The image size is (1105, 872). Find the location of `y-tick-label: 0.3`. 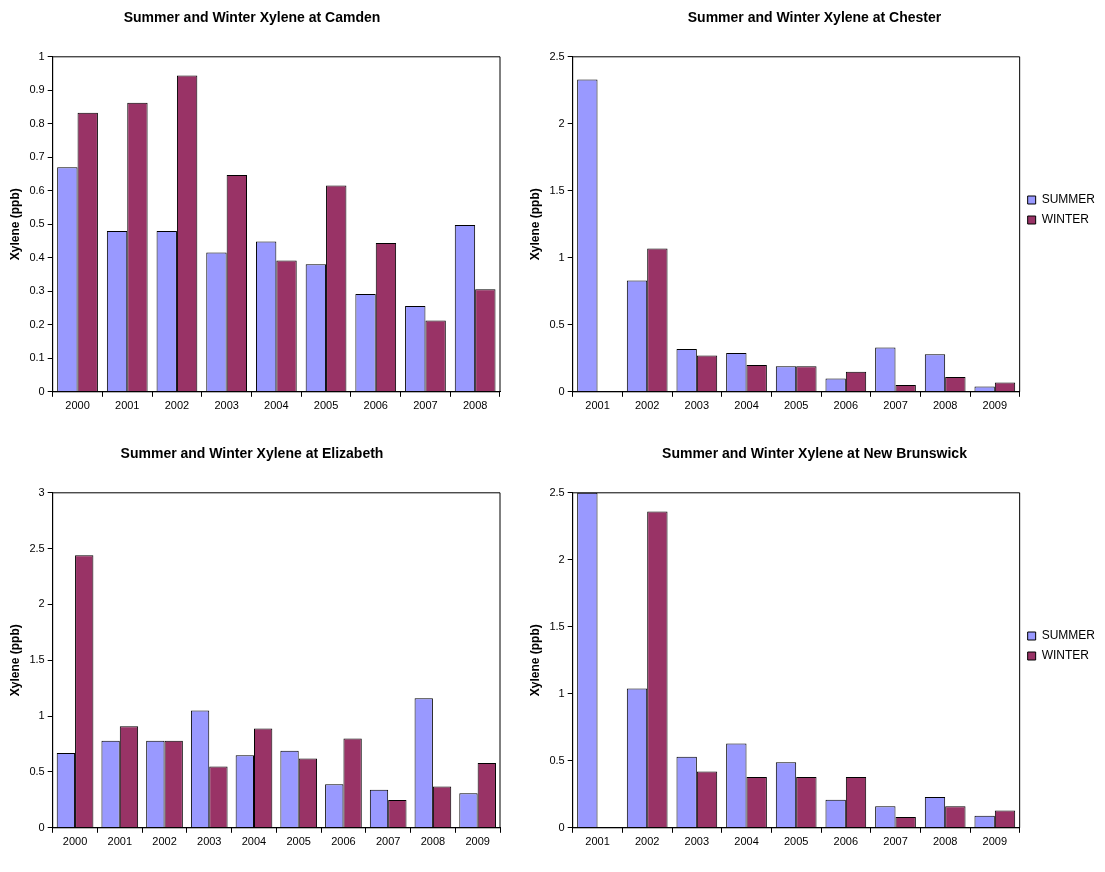

y-tick-label: 0.3 is located at coordinates (37, 290).